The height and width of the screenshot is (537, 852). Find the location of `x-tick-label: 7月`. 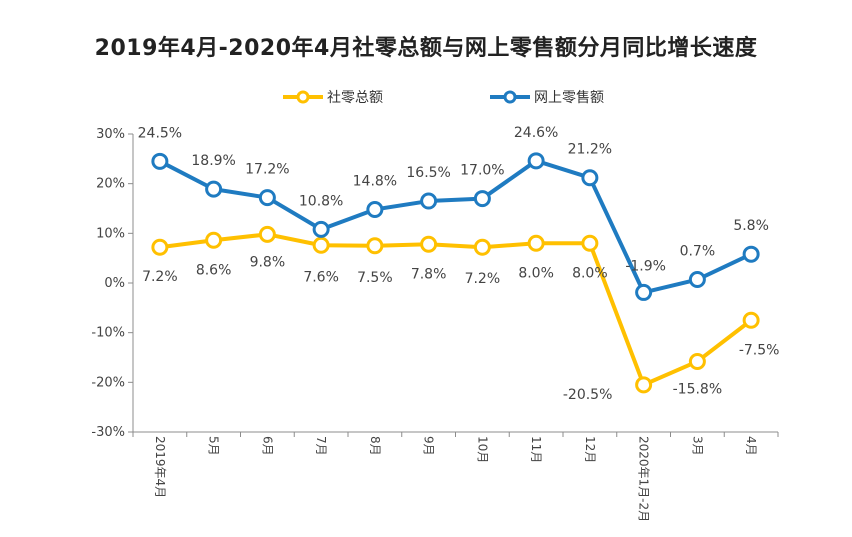

x-tick-label: 7月 is located at coordinates (321, 446).